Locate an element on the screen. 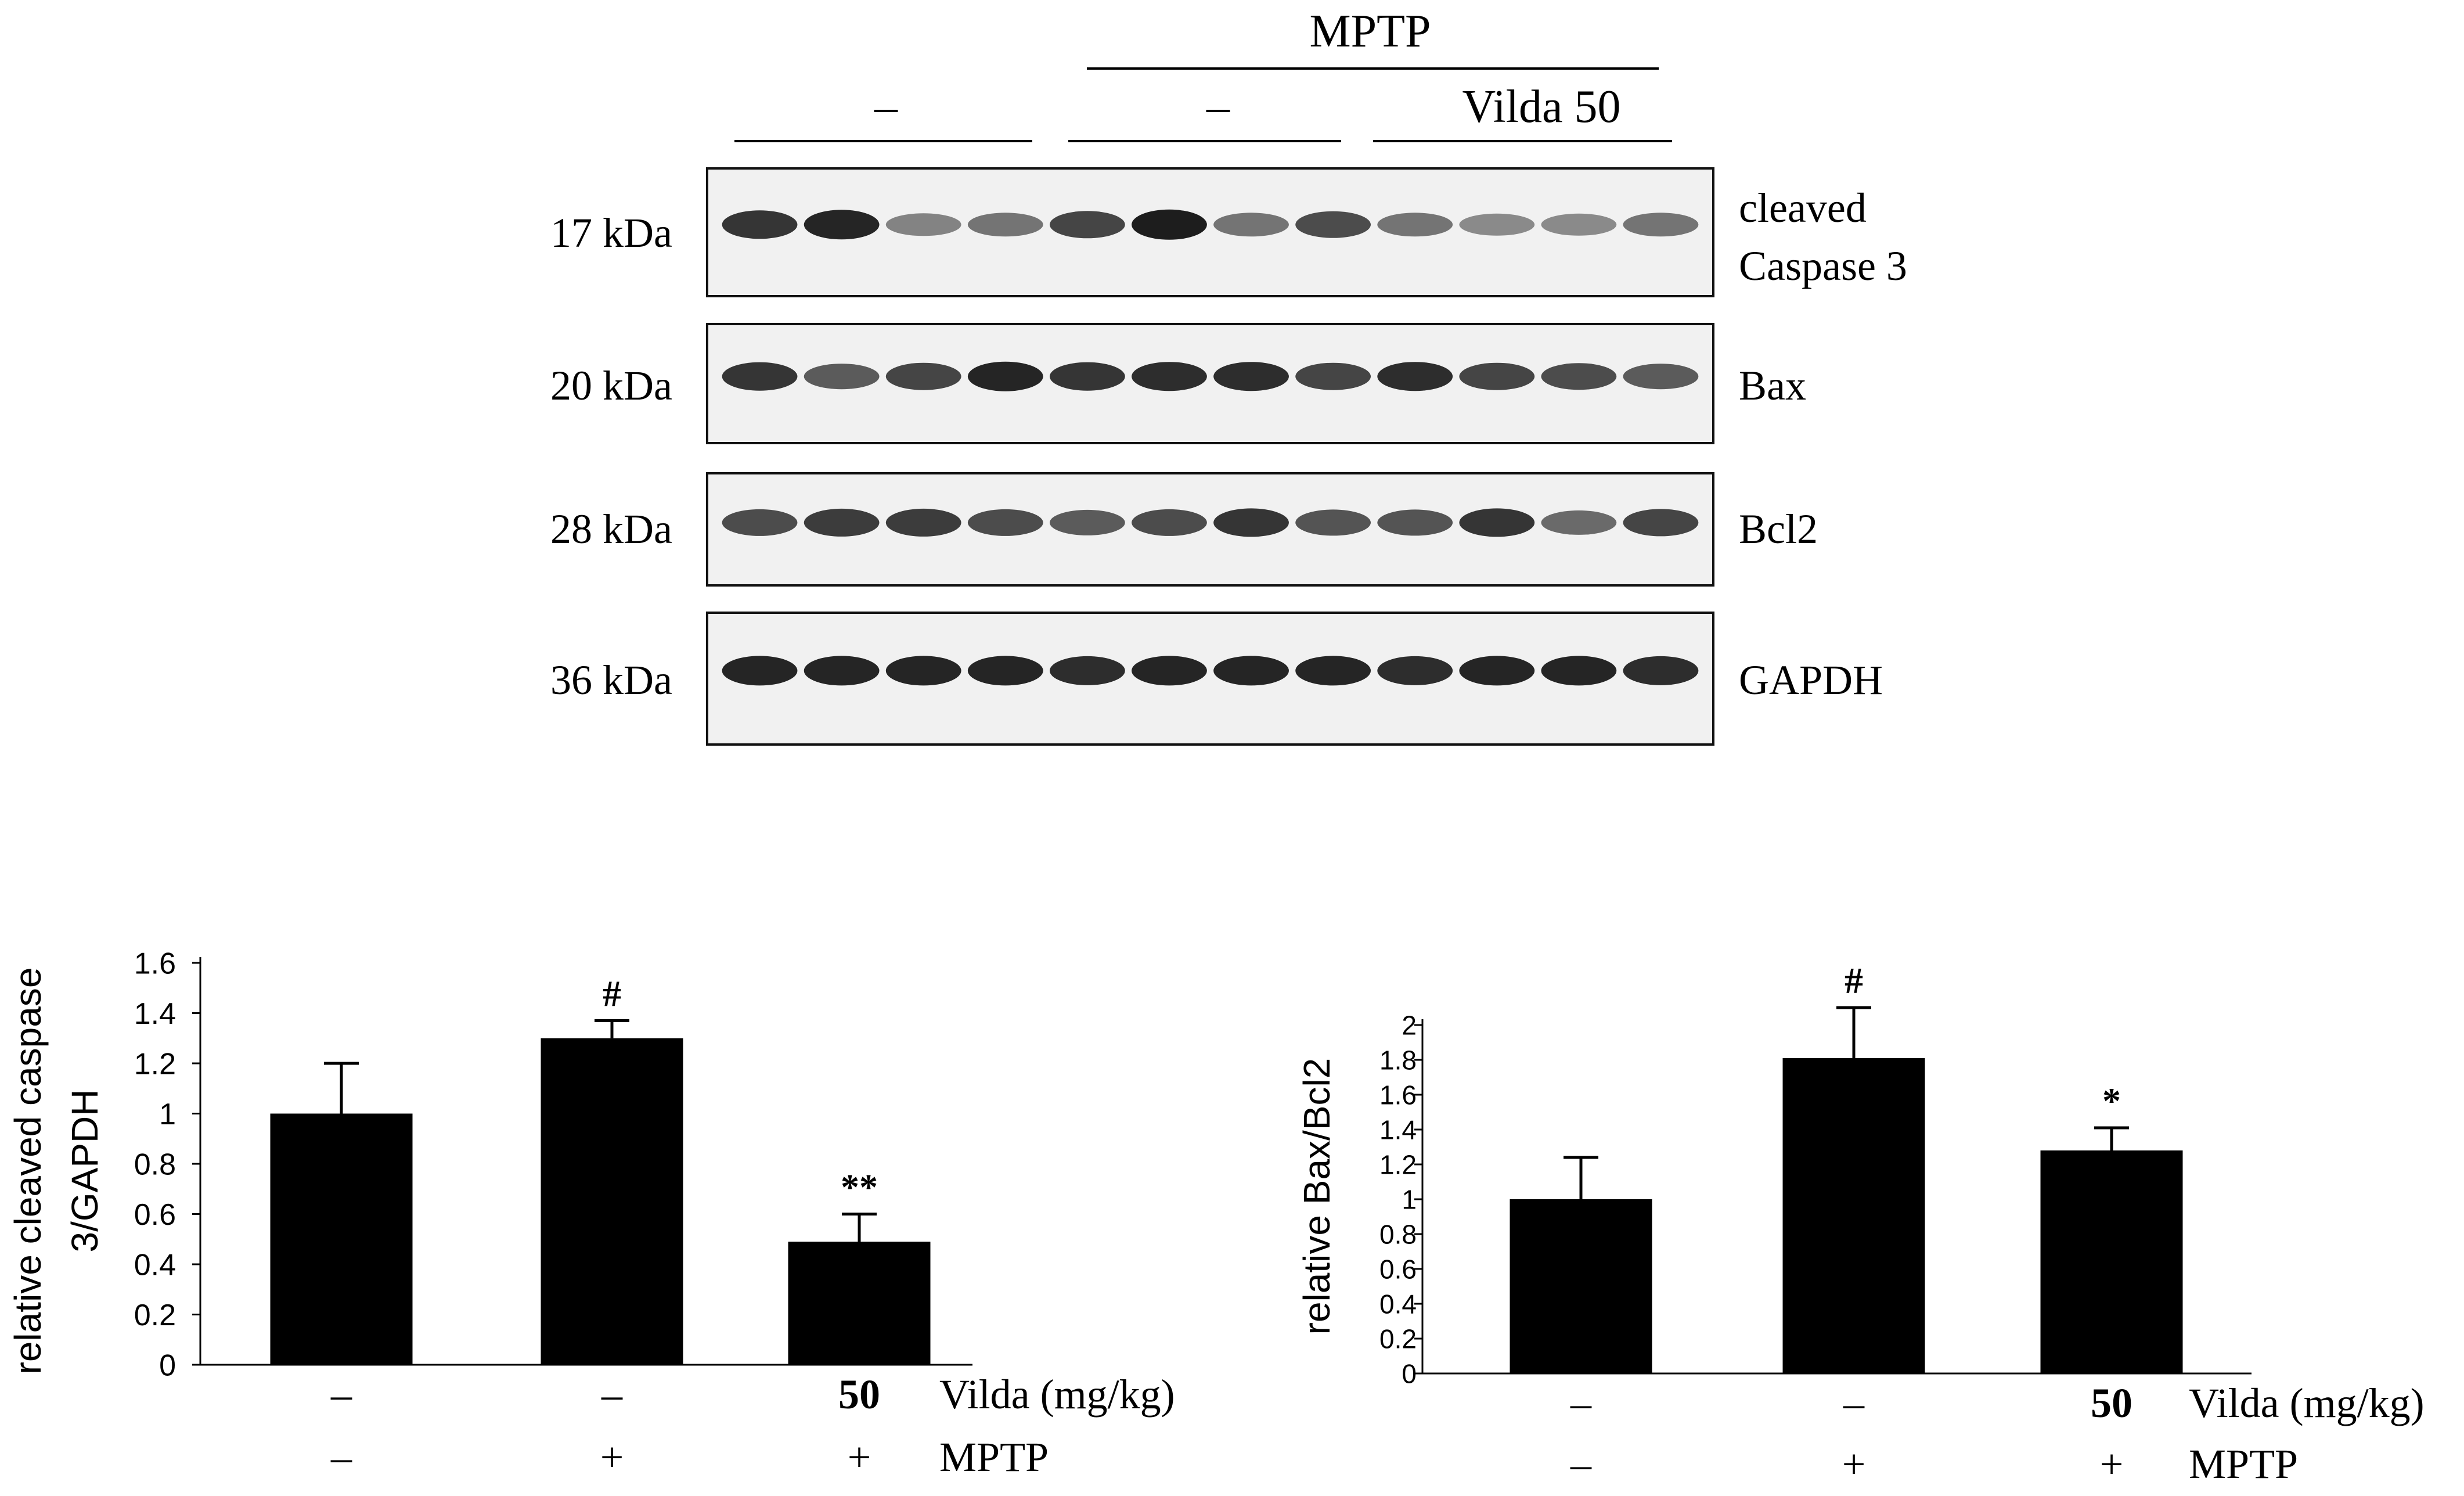 This screenshot has height=1496, width=2464. protein-label-1: Bax is located at coordinates (1772, 385).